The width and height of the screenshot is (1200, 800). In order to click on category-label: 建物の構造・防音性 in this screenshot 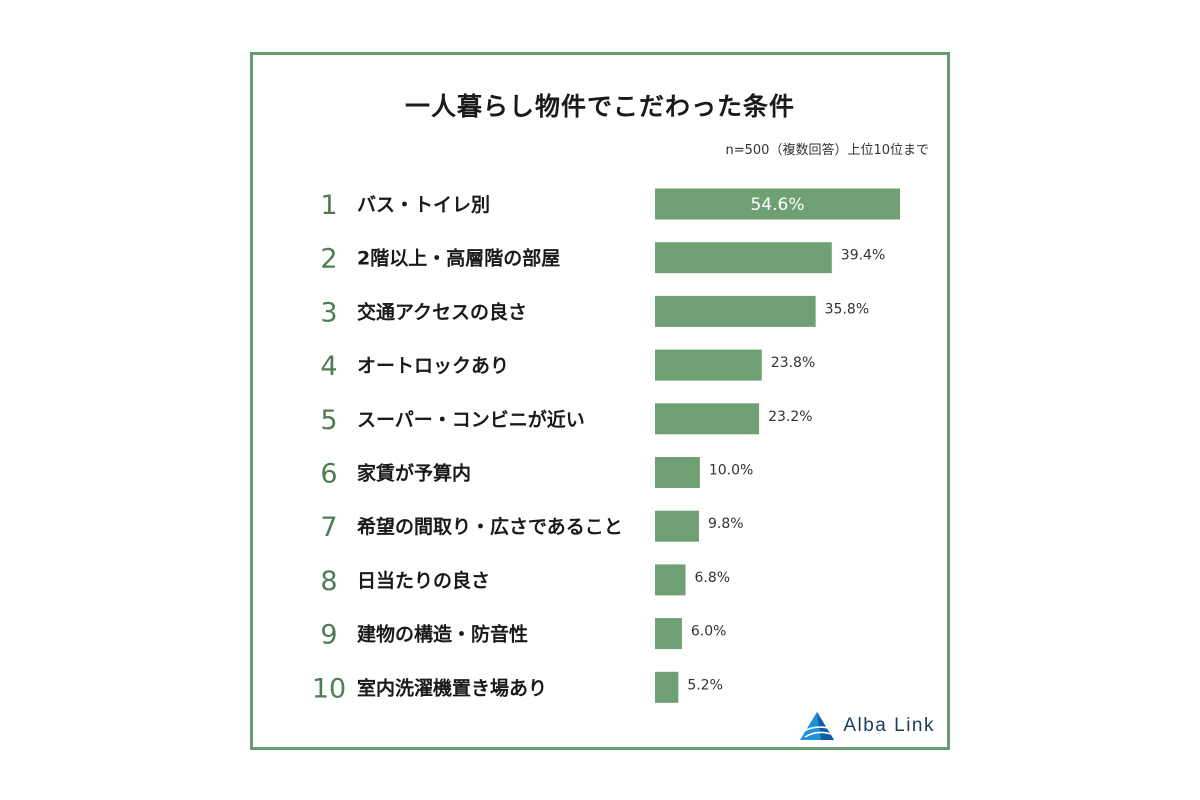, I will do `click(442, 634)`.